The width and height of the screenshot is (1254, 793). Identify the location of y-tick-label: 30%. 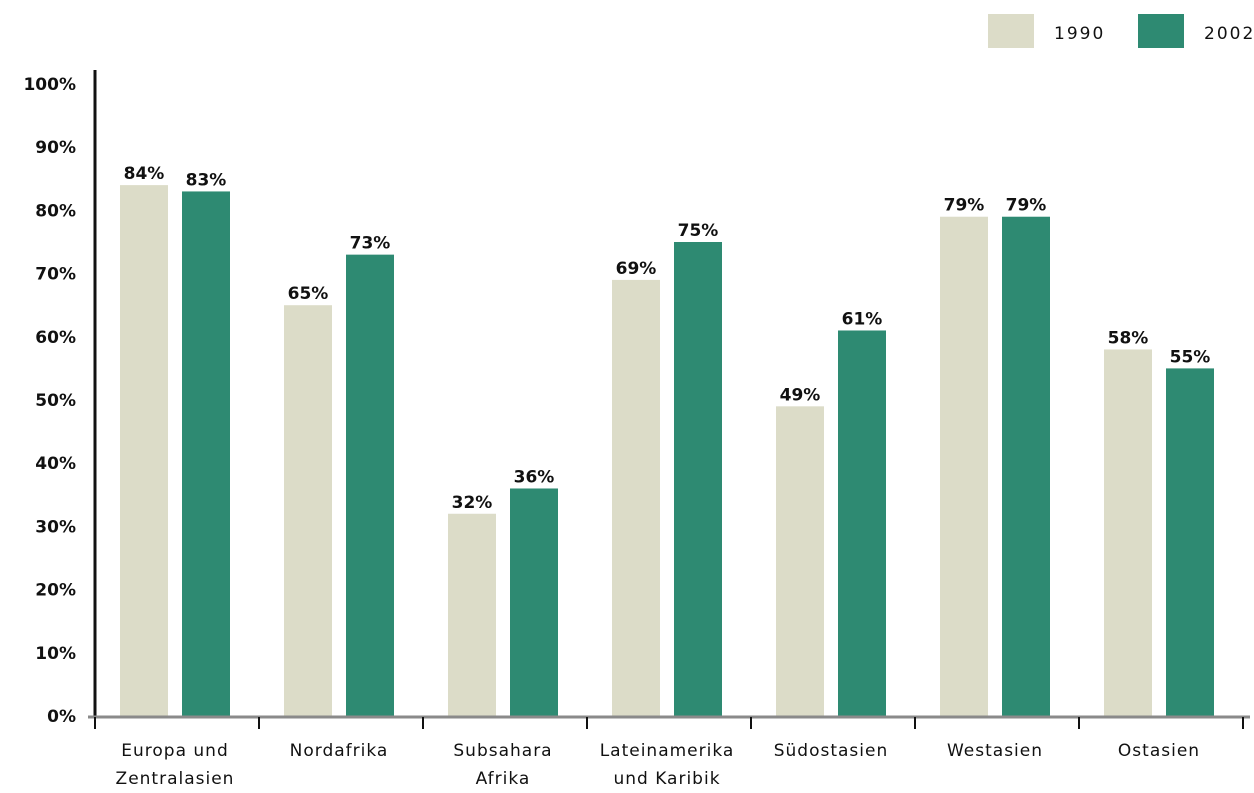
(55, 527).